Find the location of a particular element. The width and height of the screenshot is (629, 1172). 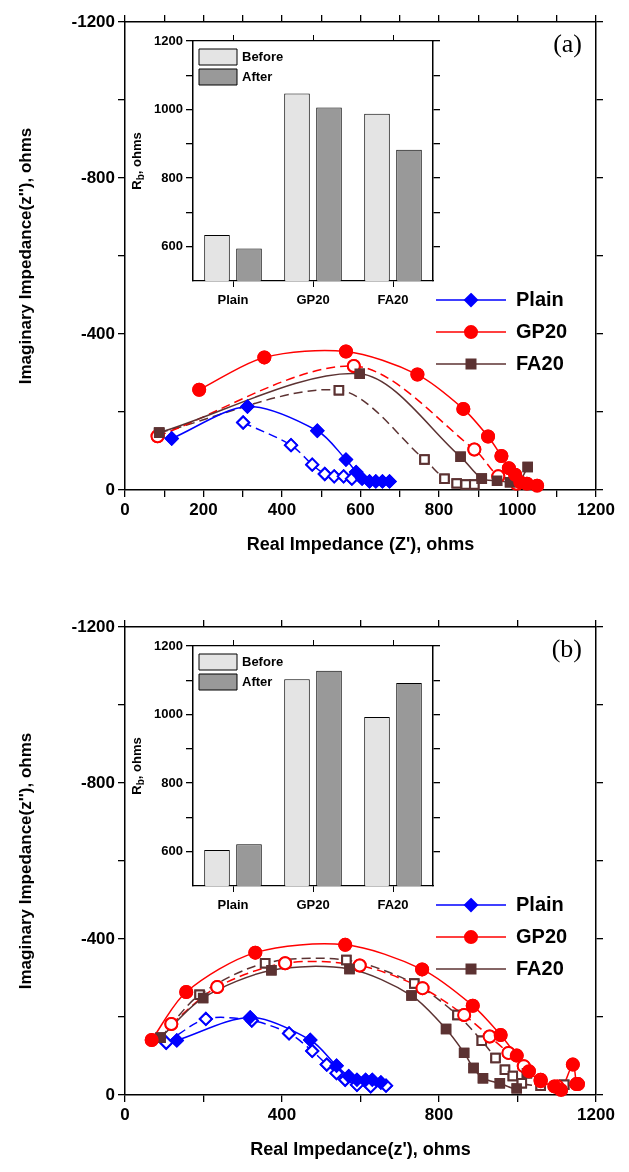

annotation: (a) is located at coordinates (567, 43).